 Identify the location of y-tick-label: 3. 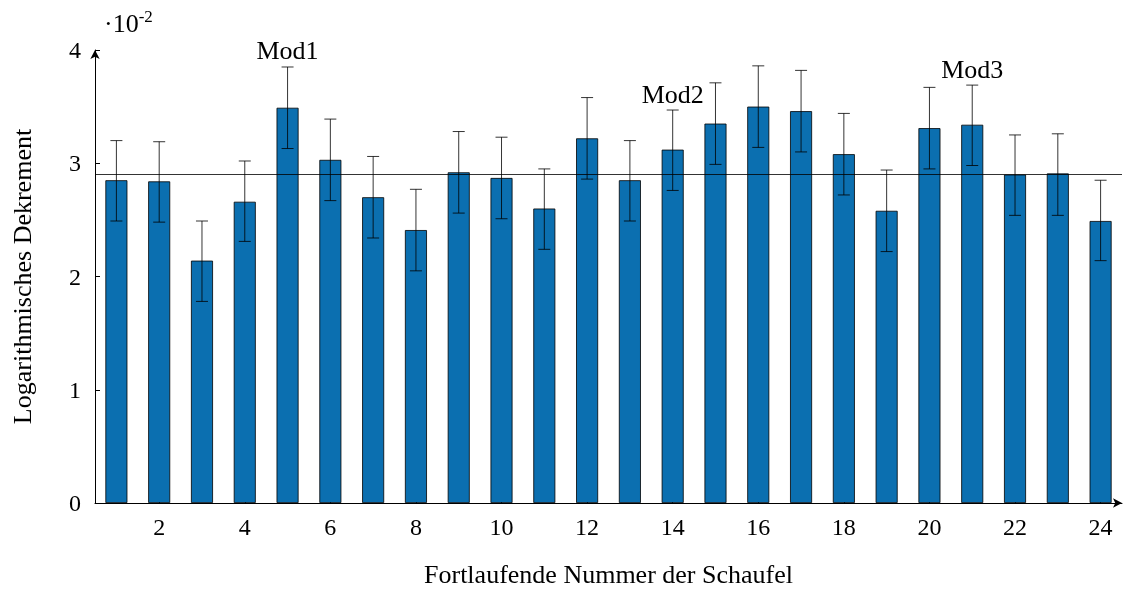
(75, 163).